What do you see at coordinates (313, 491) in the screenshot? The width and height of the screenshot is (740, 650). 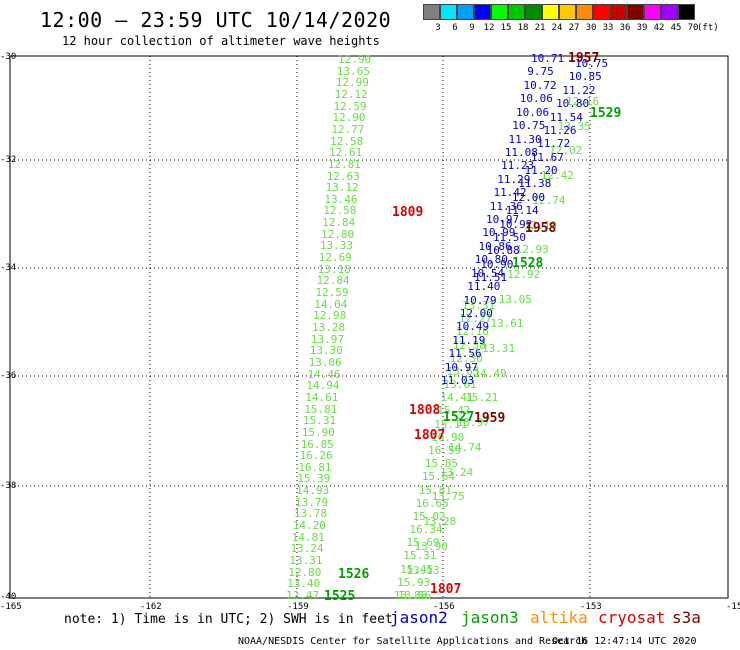 I see `wave-height-value: 14.93` at bounding box center [313, 491].